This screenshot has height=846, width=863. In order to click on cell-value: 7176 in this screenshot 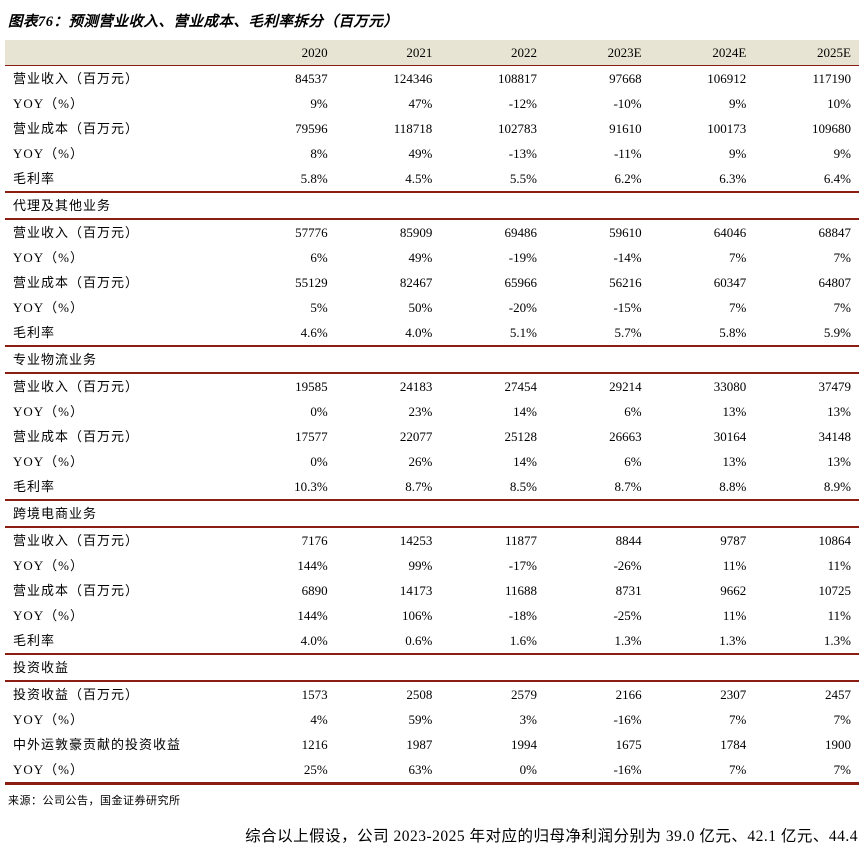, I will do `click(314, 540)`.